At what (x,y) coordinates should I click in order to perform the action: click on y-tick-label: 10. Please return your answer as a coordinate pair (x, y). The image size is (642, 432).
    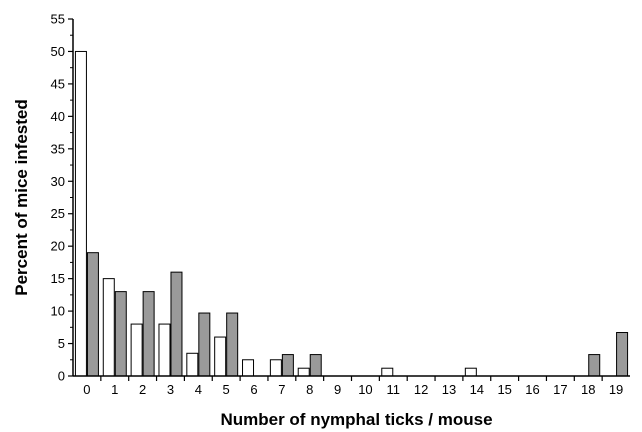
    Looking at the image, I should click on (58, 311).